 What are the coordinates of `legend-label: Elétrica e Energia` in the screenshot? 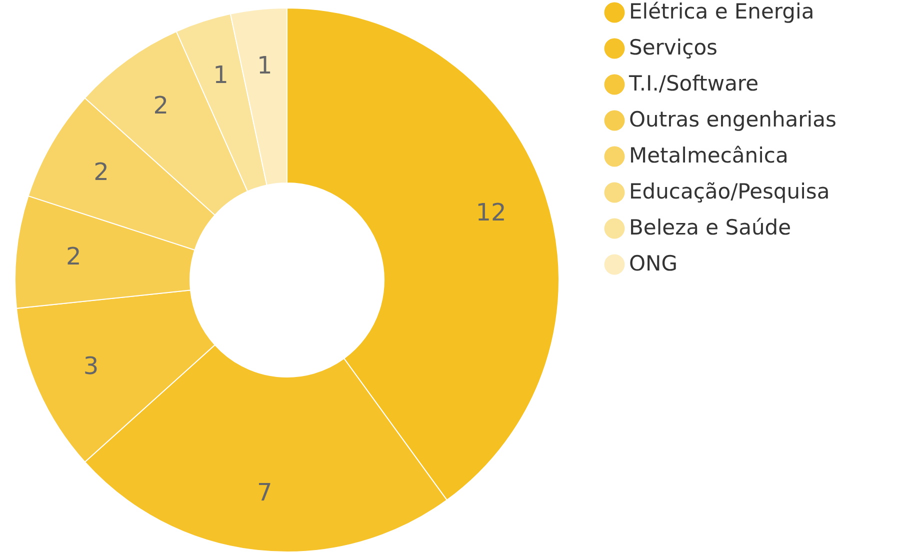 It's located at (721, 12).